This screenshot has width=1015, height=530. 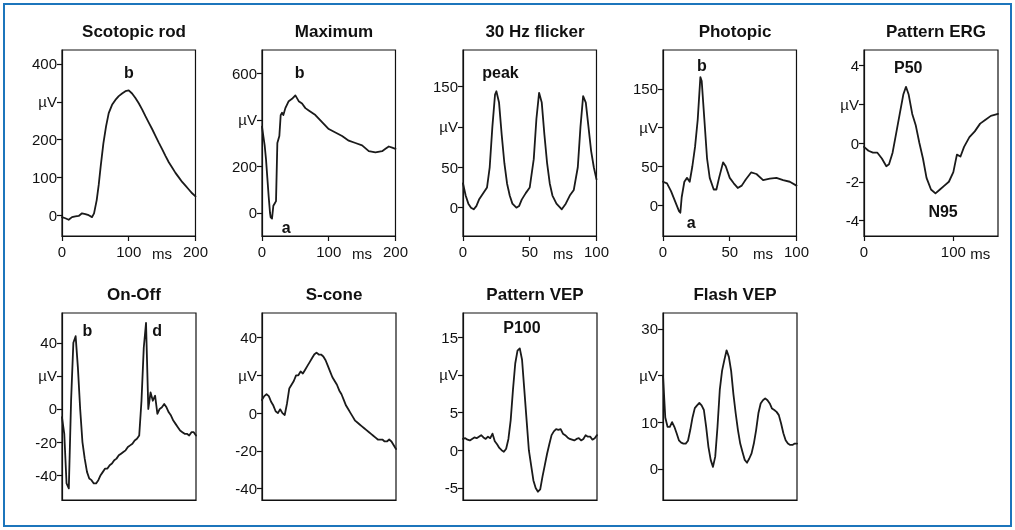 What do you see at coordinates (44, 177) in the screenshot?
I see `y-tick-label: 100` at bounding box center [44, 177].